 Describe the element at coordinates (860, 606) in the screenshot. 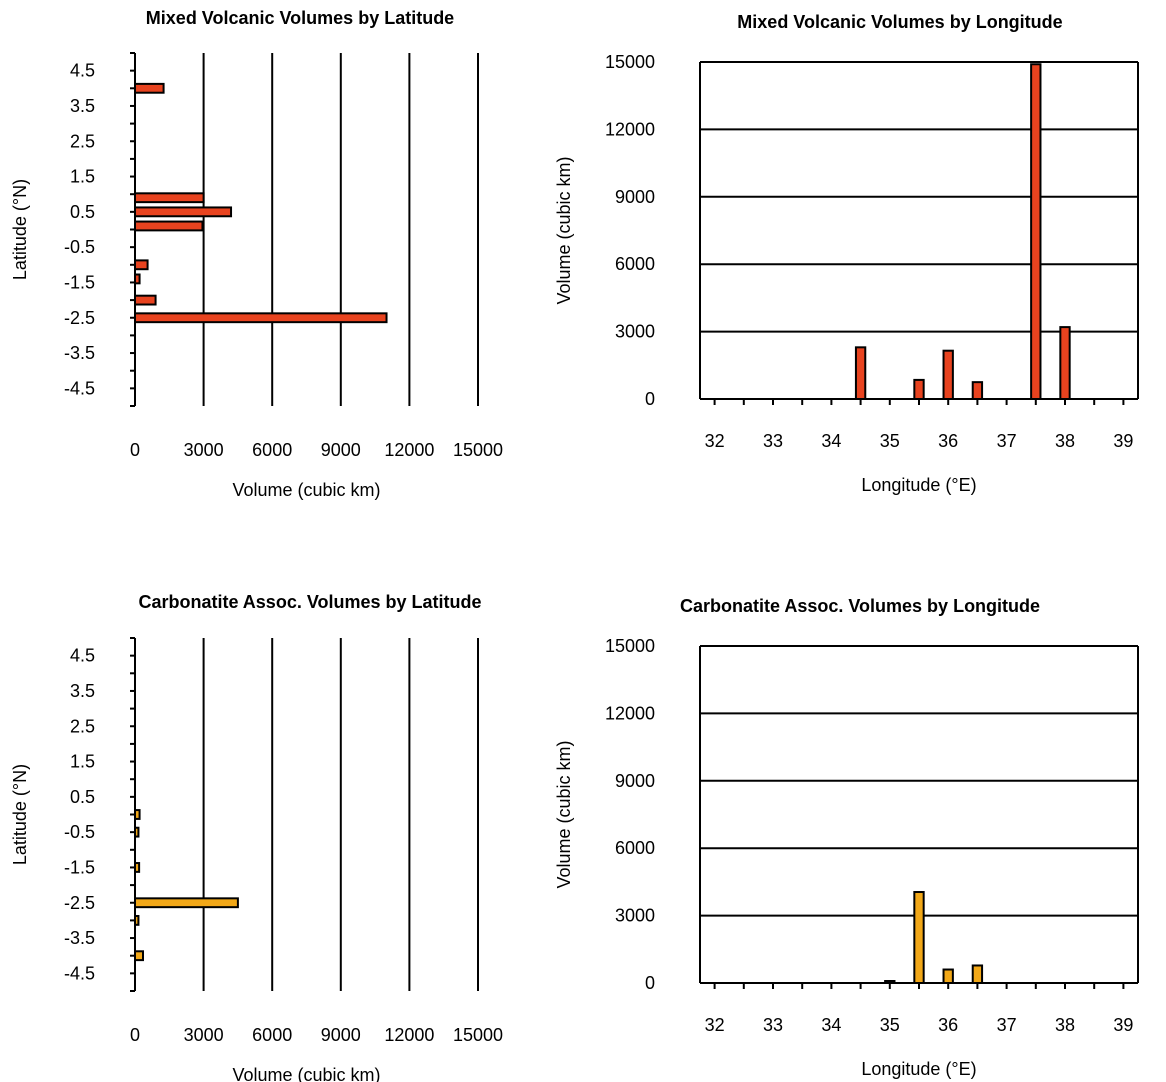

I see `chart-title: Carbonatite Assoc. Volumes by Longitude` at that location.